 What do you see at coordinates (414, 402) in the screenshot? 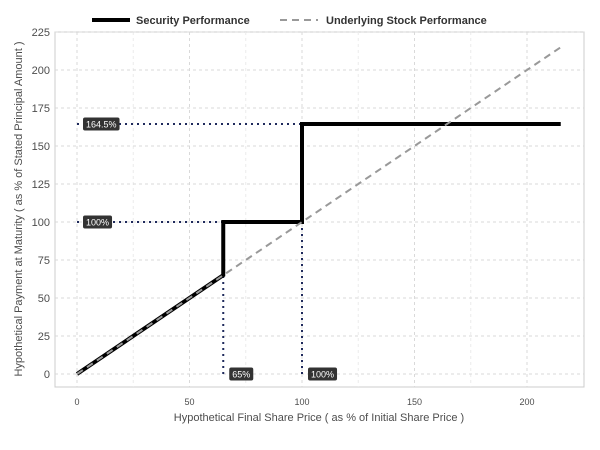
I see `x-tick-label: 150` at bounding box center [414, 402].